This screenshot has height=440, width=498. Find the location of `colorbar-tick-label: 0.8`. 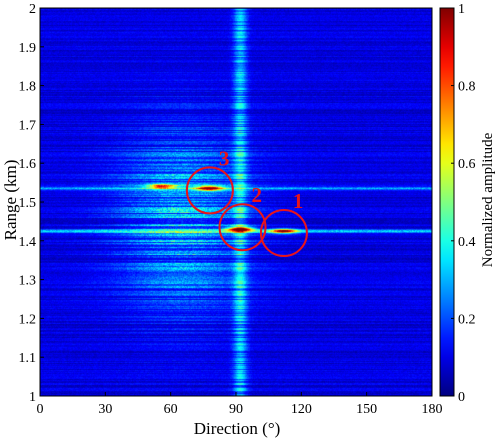

colorbar-tick-label: 0.8 is located at coordinates (467, 87).